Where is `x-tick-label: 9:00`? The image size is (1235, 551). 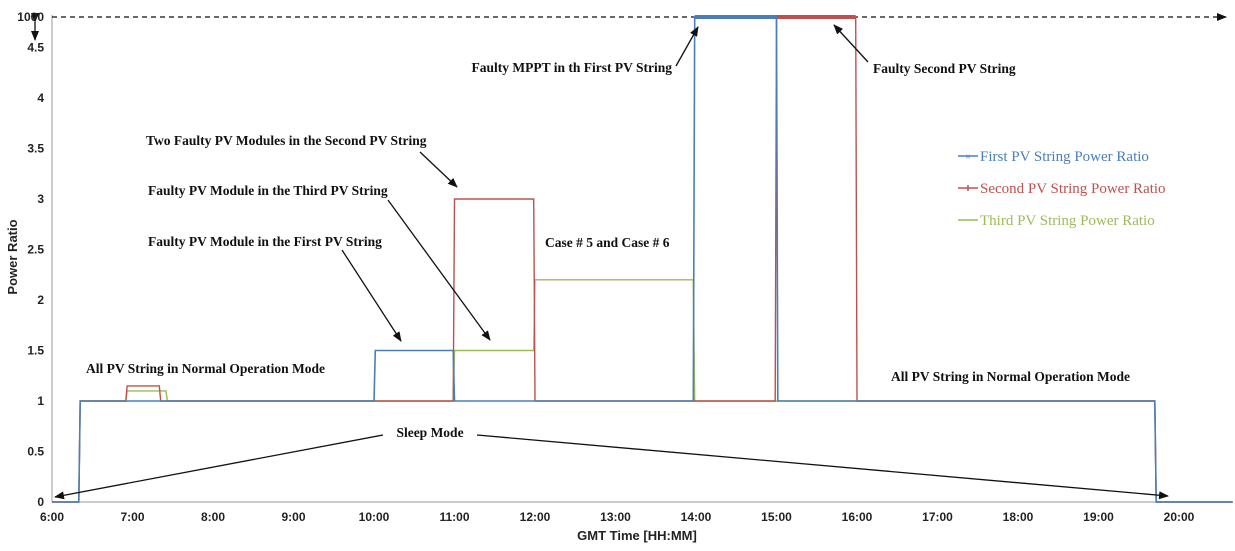
x-tick-label: 9:00 is located at coordinates (293, 517).